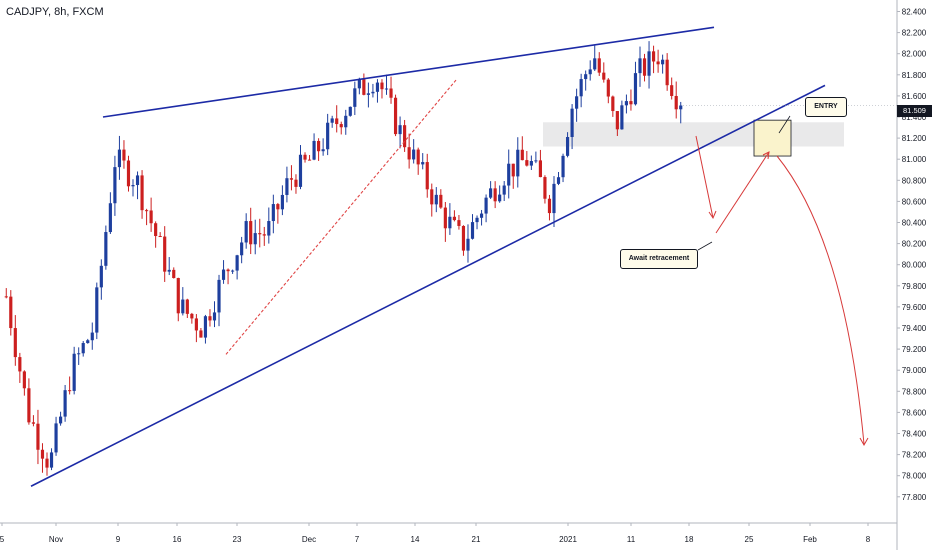 The width and height of the screenshot is (932, 550). What do you see at coordinates (914, 286) in the screenshot?
I see `y-tick-label: 79.800` at bounding box center [914, 286].